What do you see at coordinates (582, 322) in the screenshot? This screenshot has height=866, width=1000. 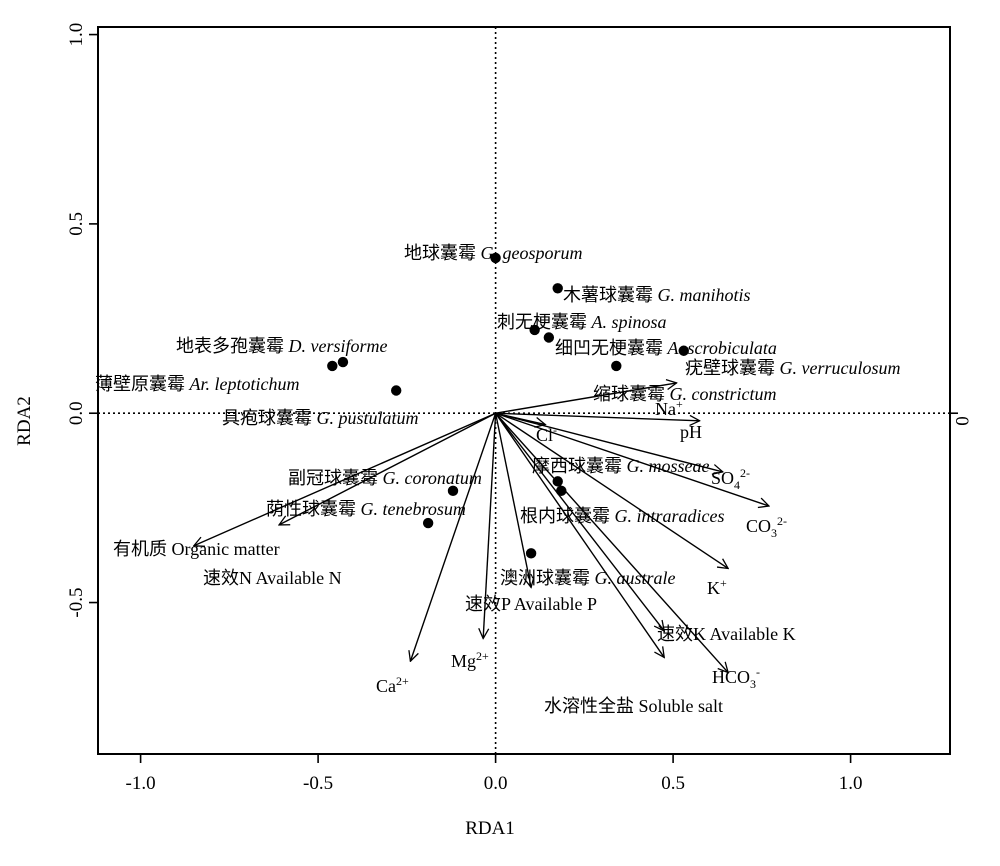 I see `species-label: 刺无梗囊霉 A. spinosa` at bounding box center [582, 322].